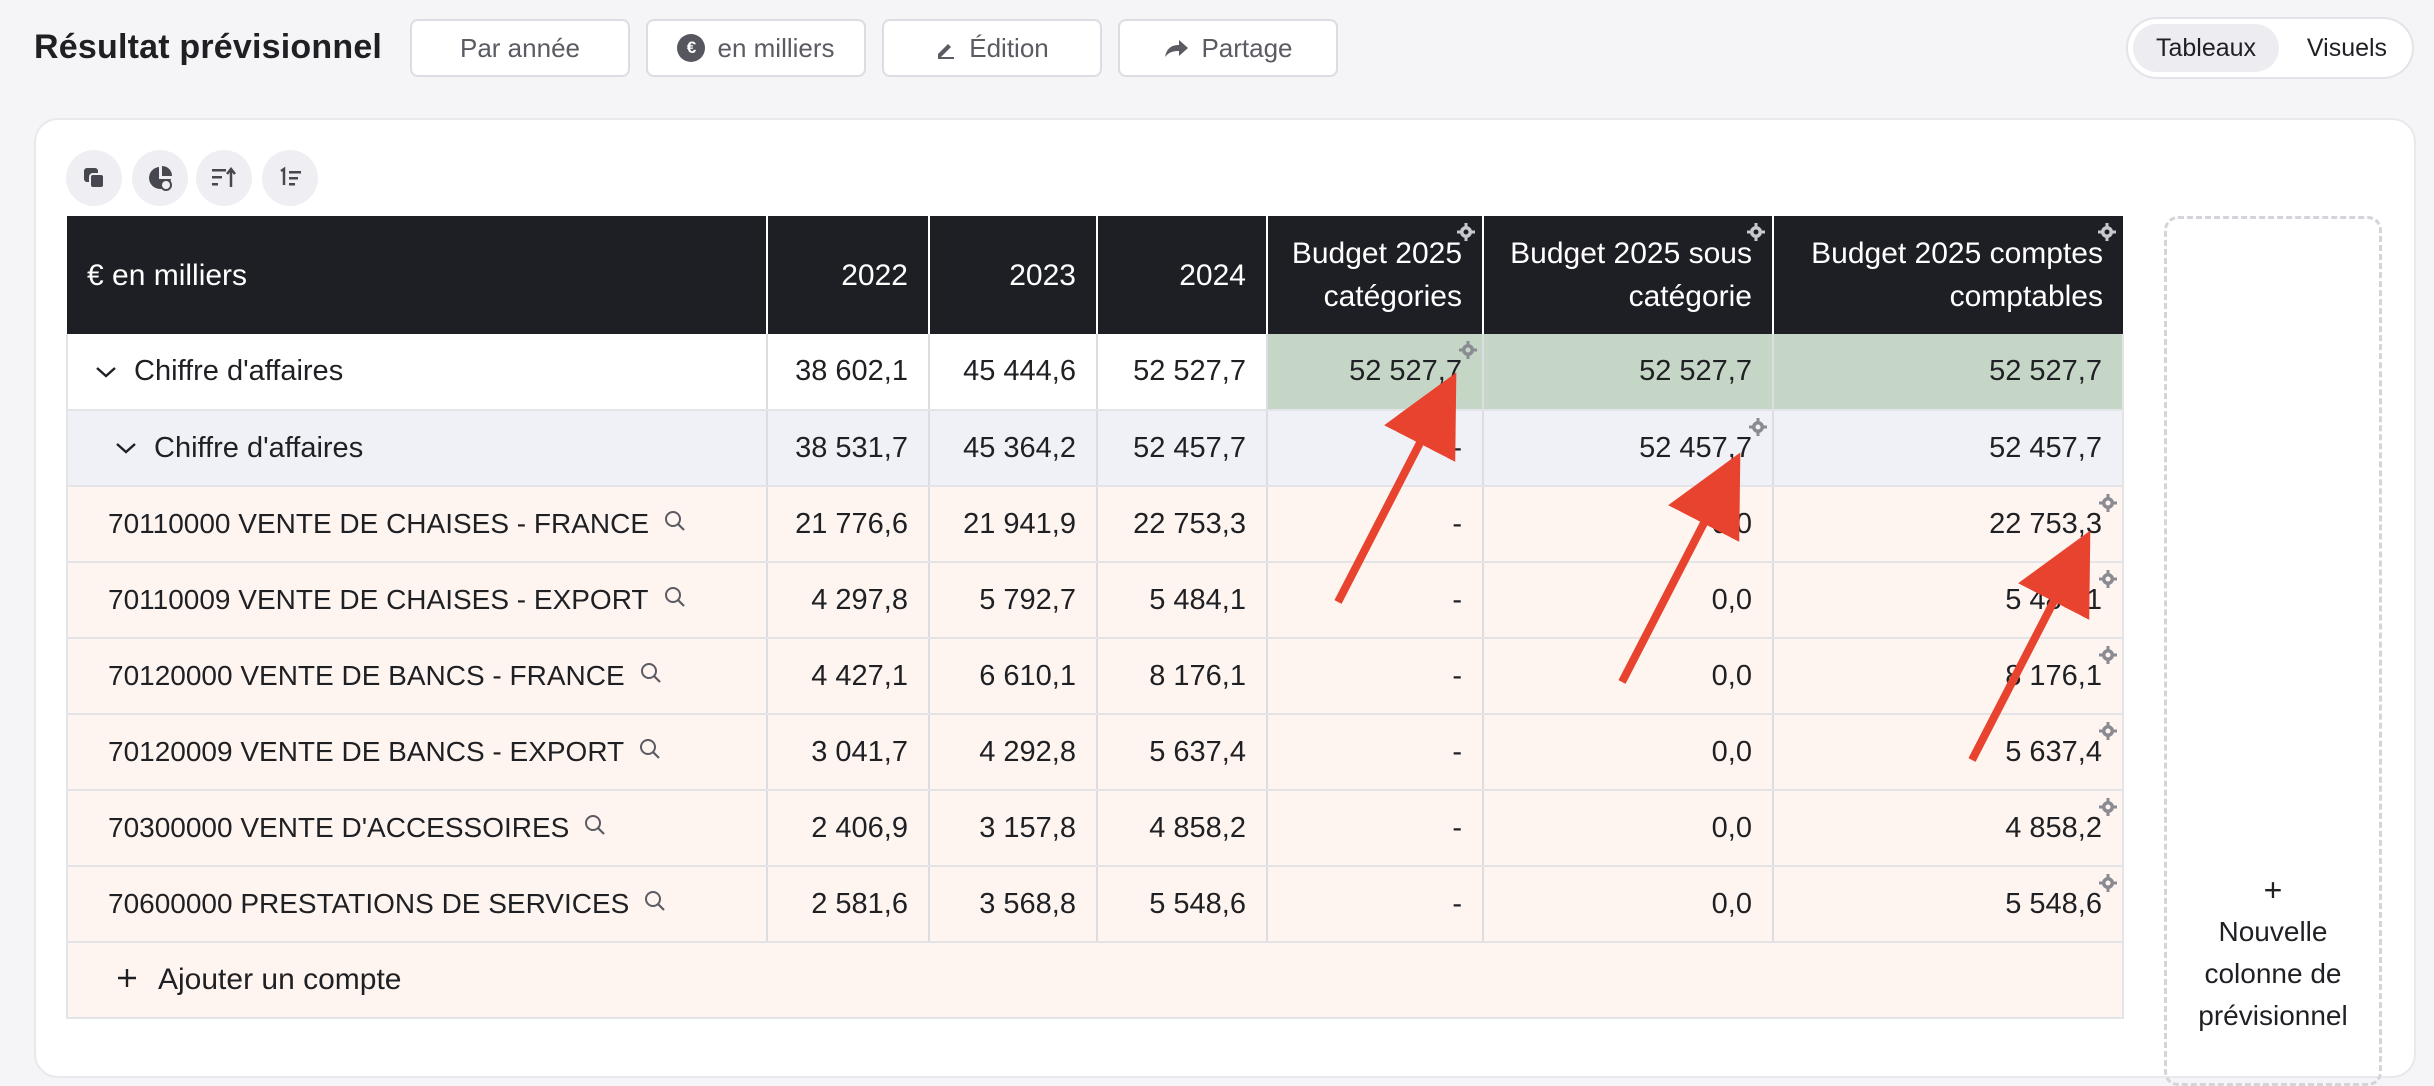  Describe the element at coordinates (1095, 980) in the screenshot. I see `add-account-button: Ajouter un compte` at that location.